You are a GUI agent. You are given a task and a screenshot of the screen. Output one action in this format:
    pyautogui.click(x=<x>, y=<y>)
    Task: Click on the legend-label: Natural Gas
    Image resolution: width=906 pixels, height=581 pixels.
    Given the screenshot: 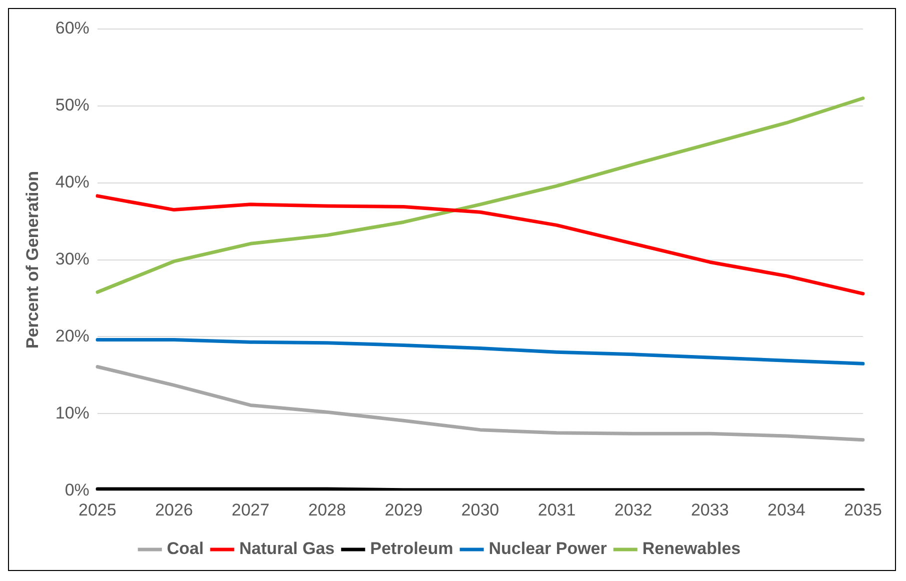 What is the action you would take?
    pyautogui.click(x=287, y=548)
    